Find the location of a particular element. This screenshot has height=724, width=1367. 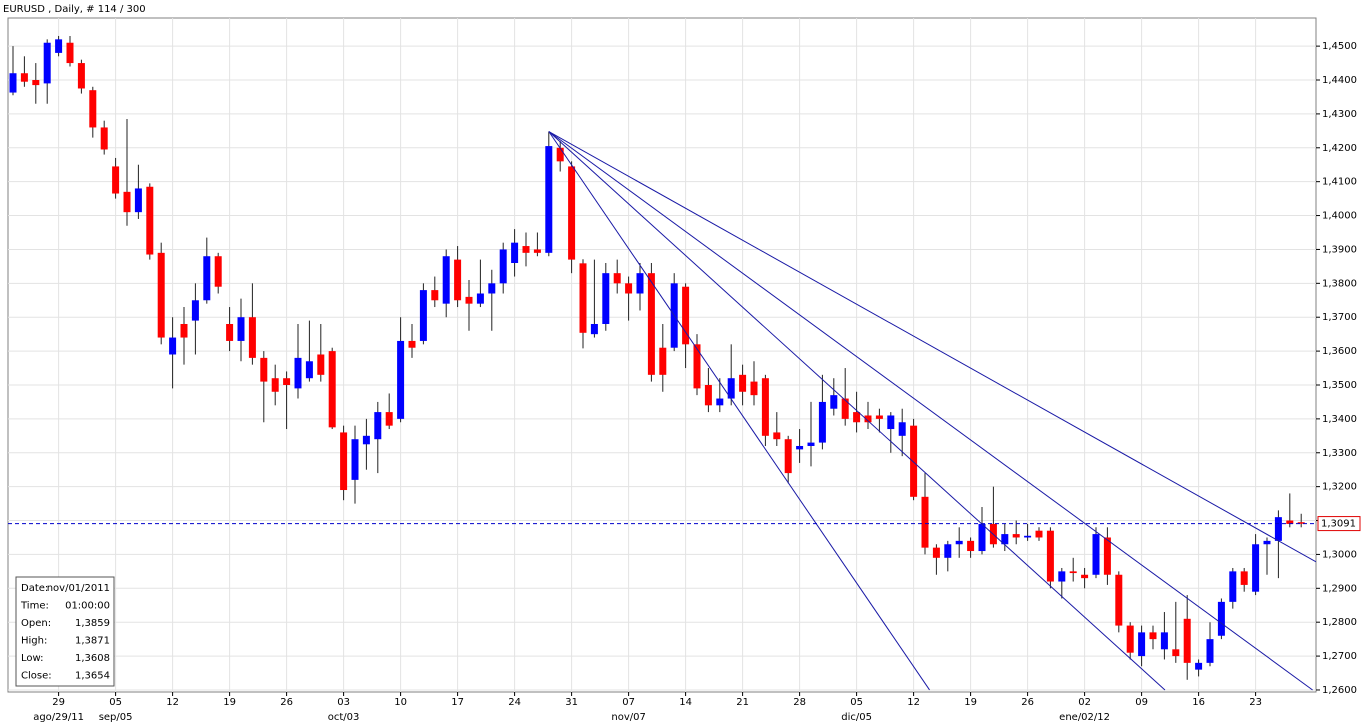

y-tick-label: 1,4000 is located at coordinates (1339, 216).